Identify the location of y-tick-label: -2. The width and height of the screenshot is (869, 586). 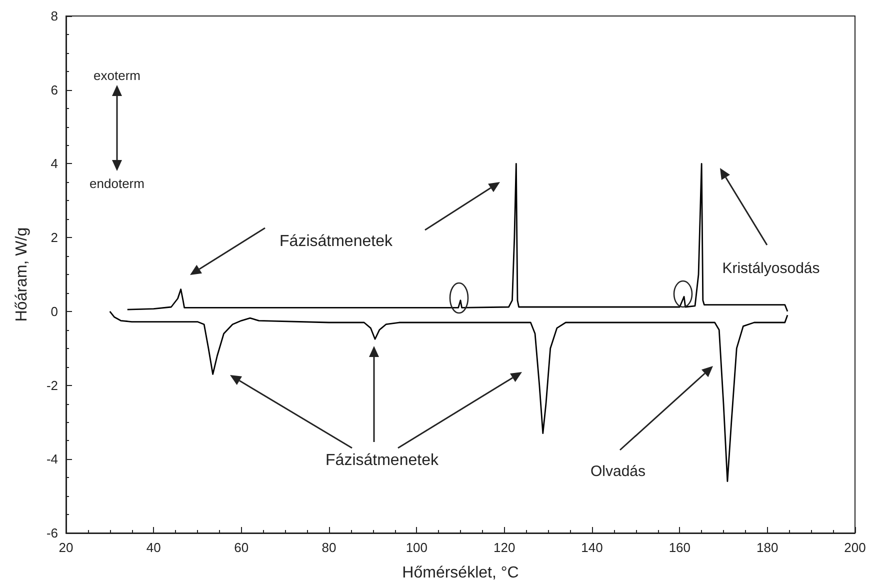
(52, 385).